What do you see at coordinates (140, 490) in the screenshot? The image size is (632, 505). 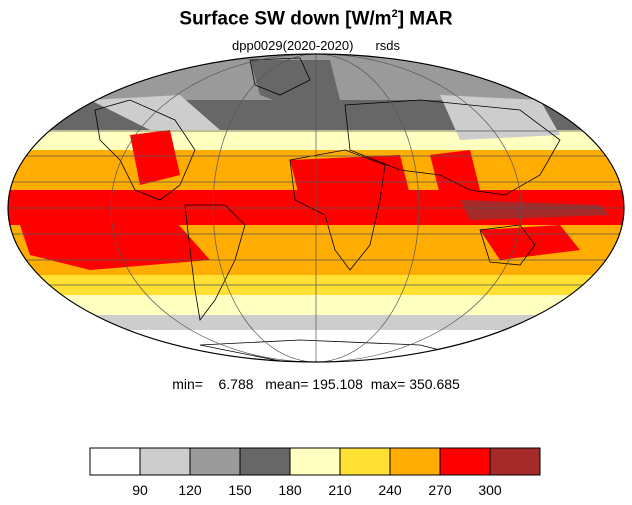 I see `colorbar-tick-label: 90` at bounding box center [140, 490].